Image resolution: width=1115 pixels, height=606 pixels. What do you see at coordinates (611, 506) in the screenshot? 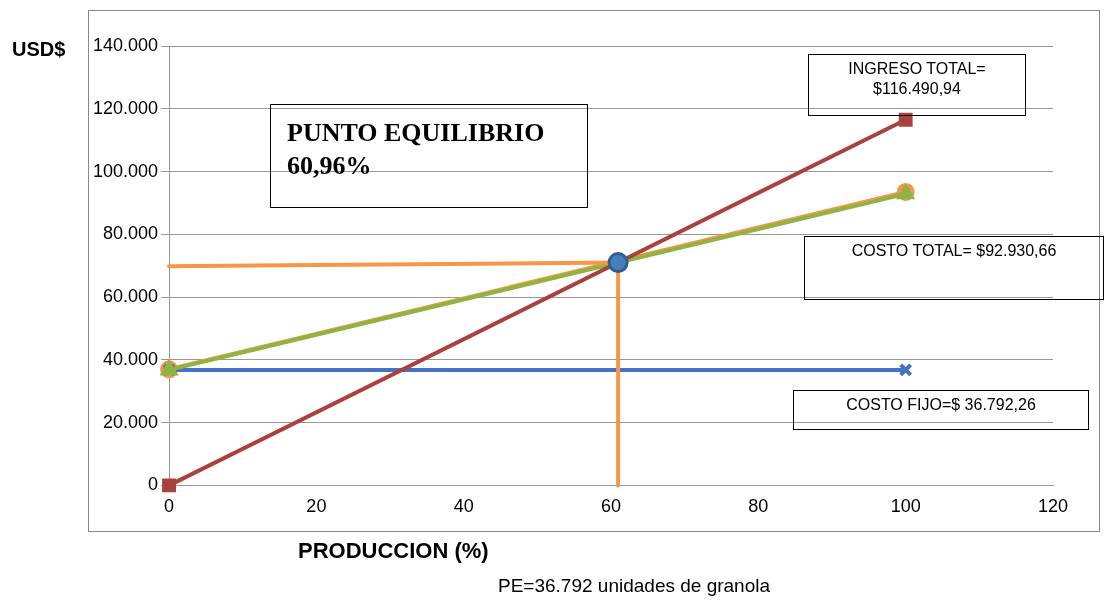
I see `x-tick-label: 60` at bounding box center [611, 506].